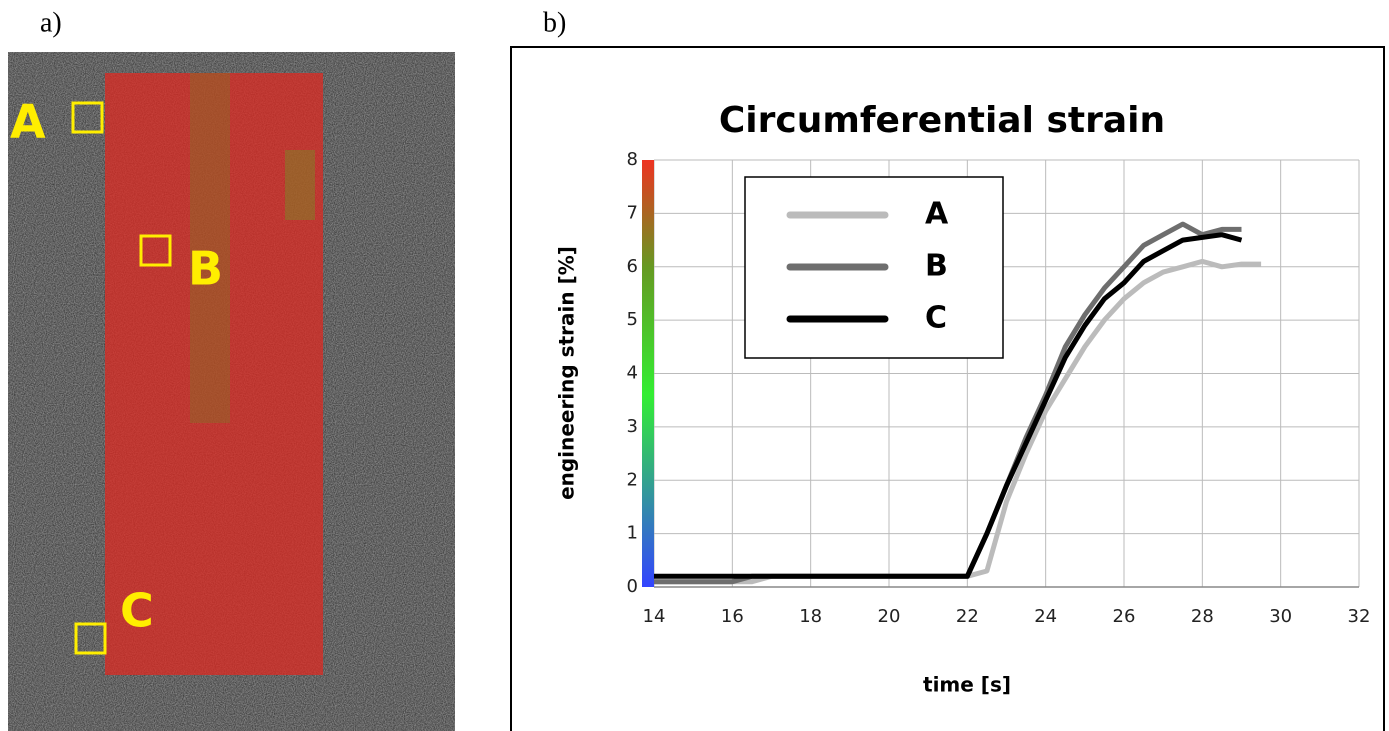  I want to click on legend-label: C, so click(936, 318).